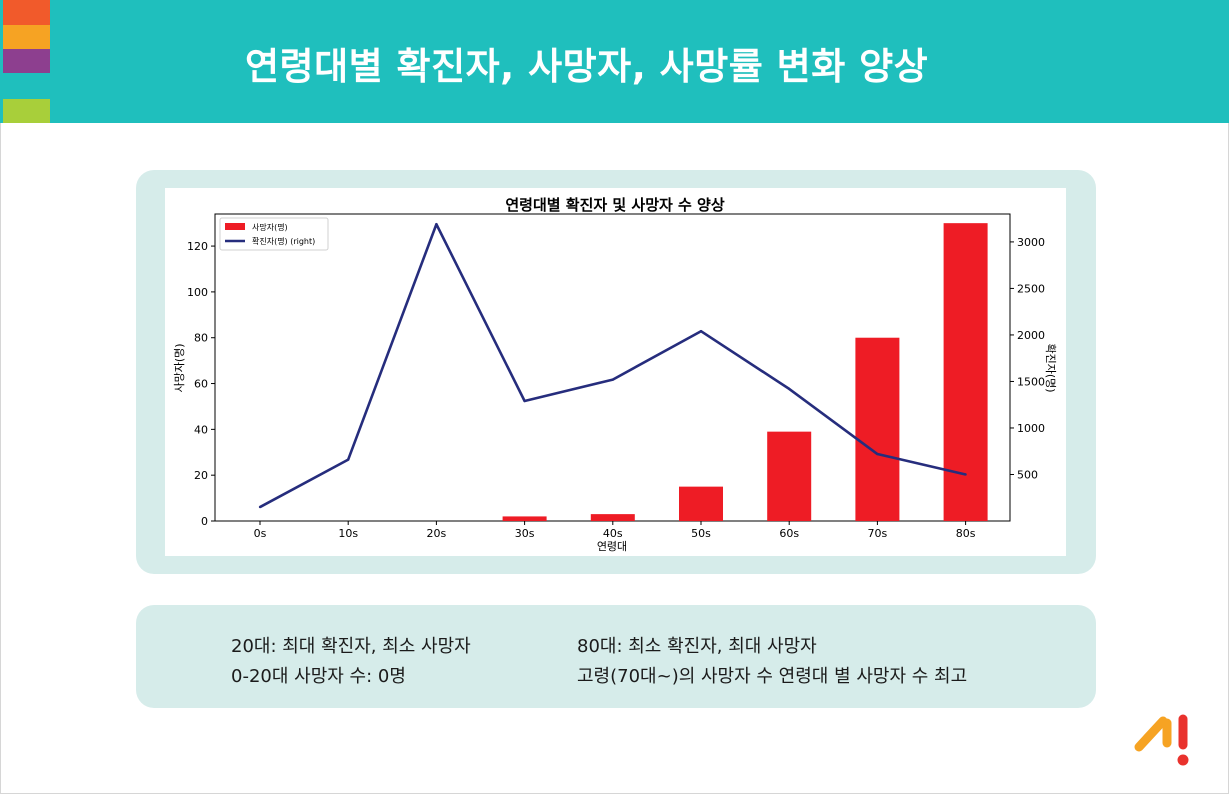  I want to click on note-left-line1: 20대: 최대 확진자, 최소 사망자, so click(351, 646).